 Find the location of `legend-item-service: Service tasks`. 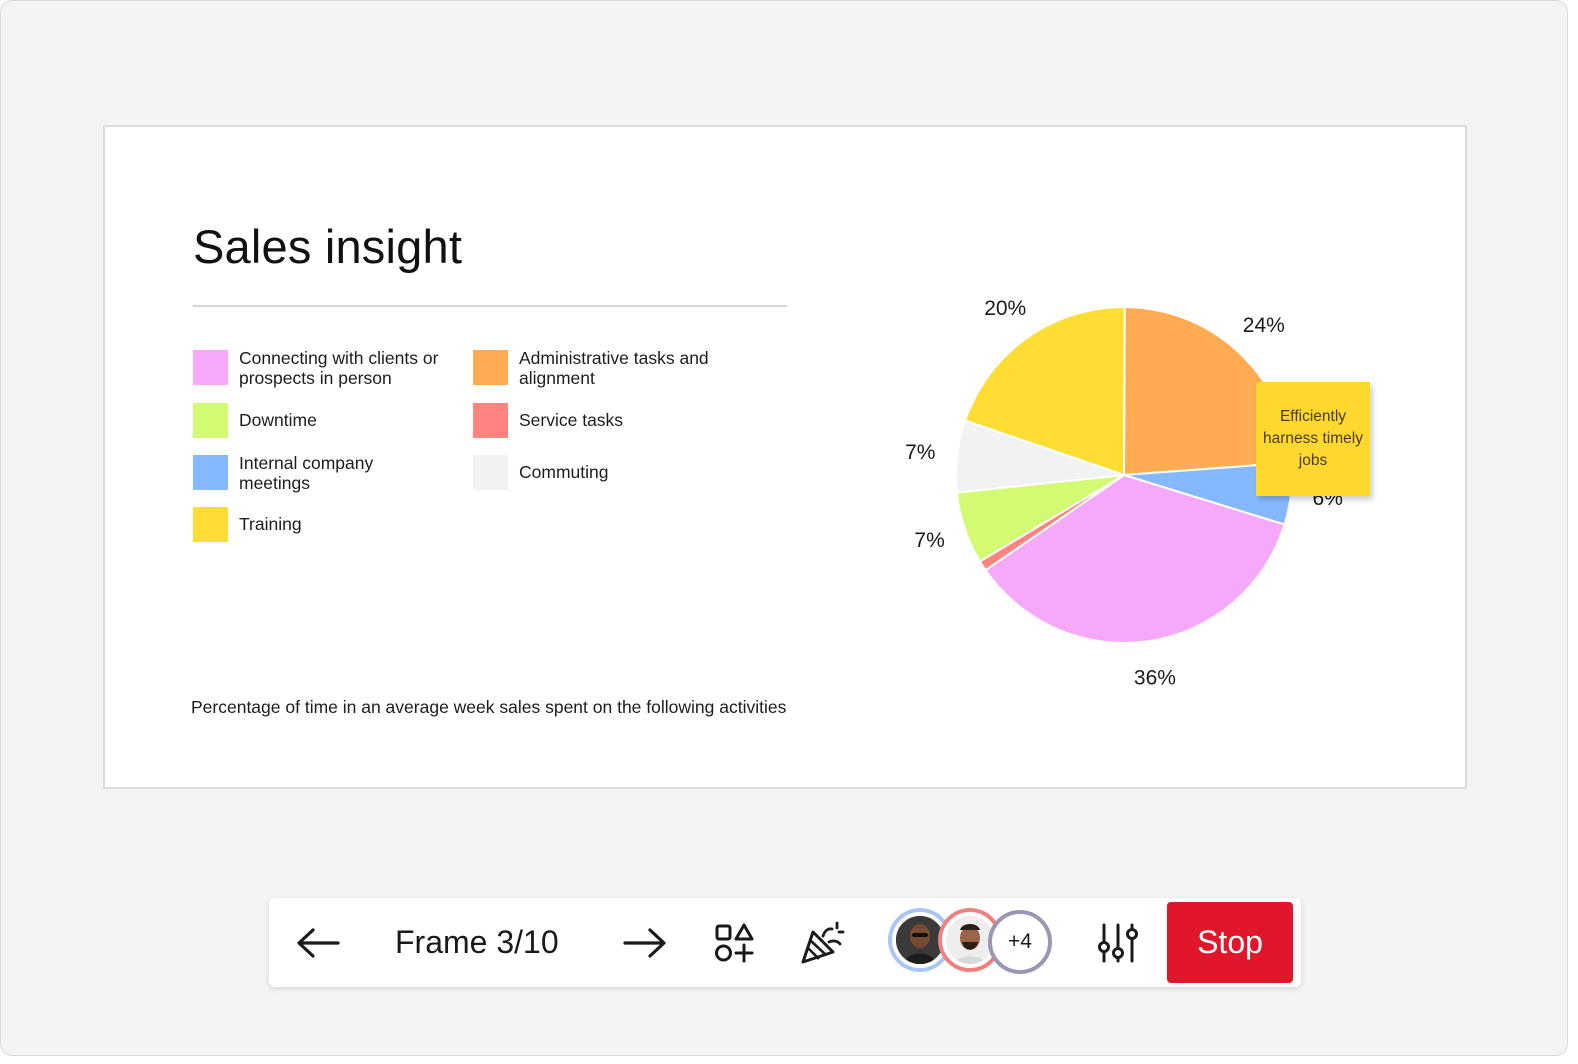

legend-item-service: Service tasks is located at coordinates (548, 420).